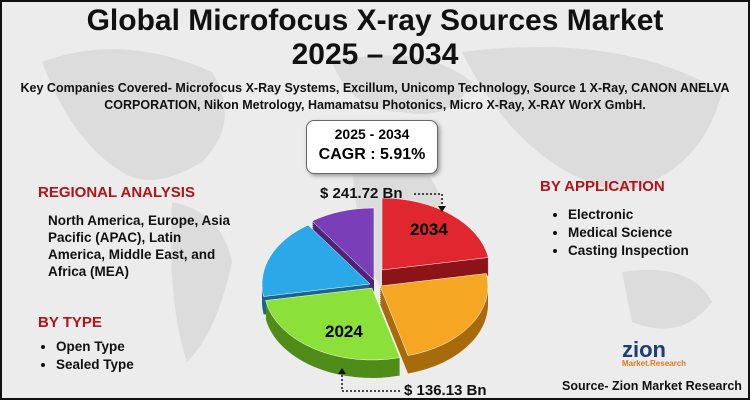  I want to click on period: 2025 - 2034, so click(372, 134).